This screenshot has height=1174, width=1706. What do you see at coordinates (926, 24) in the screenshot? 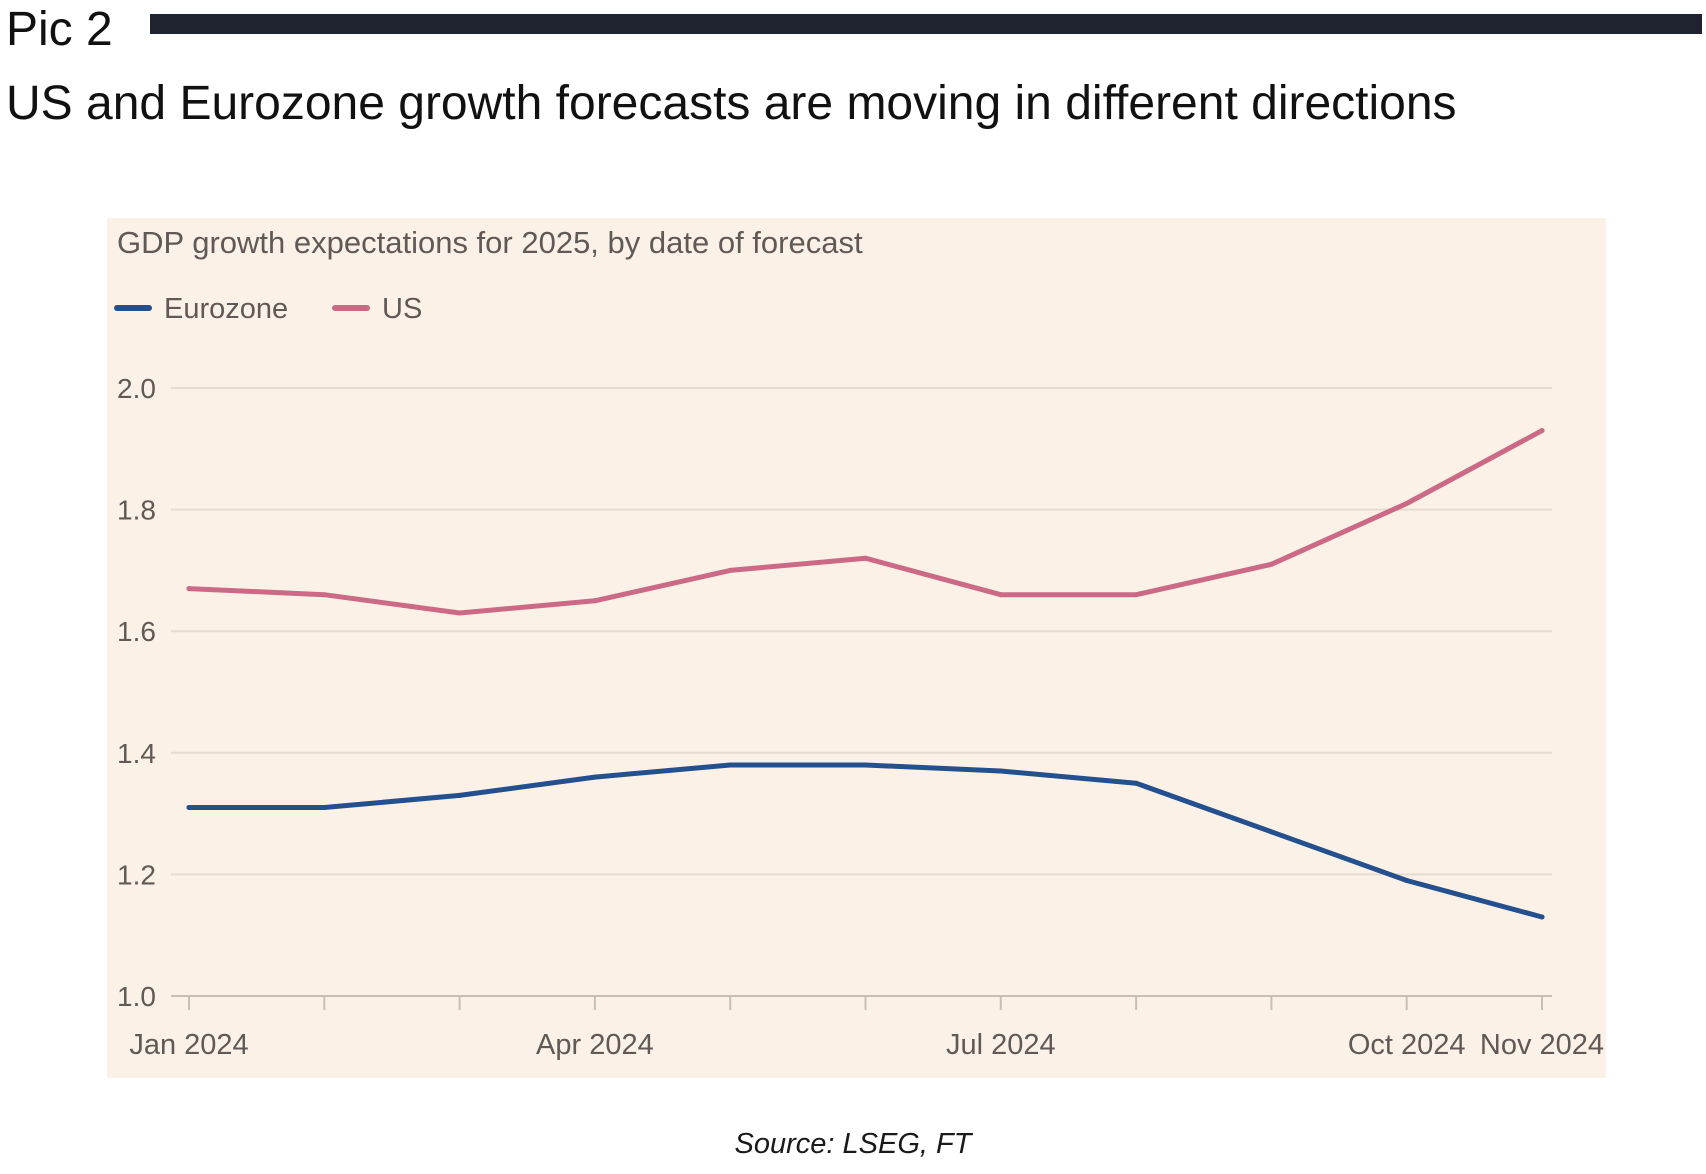
I see `header-rule` at bounding box center [926, 24].